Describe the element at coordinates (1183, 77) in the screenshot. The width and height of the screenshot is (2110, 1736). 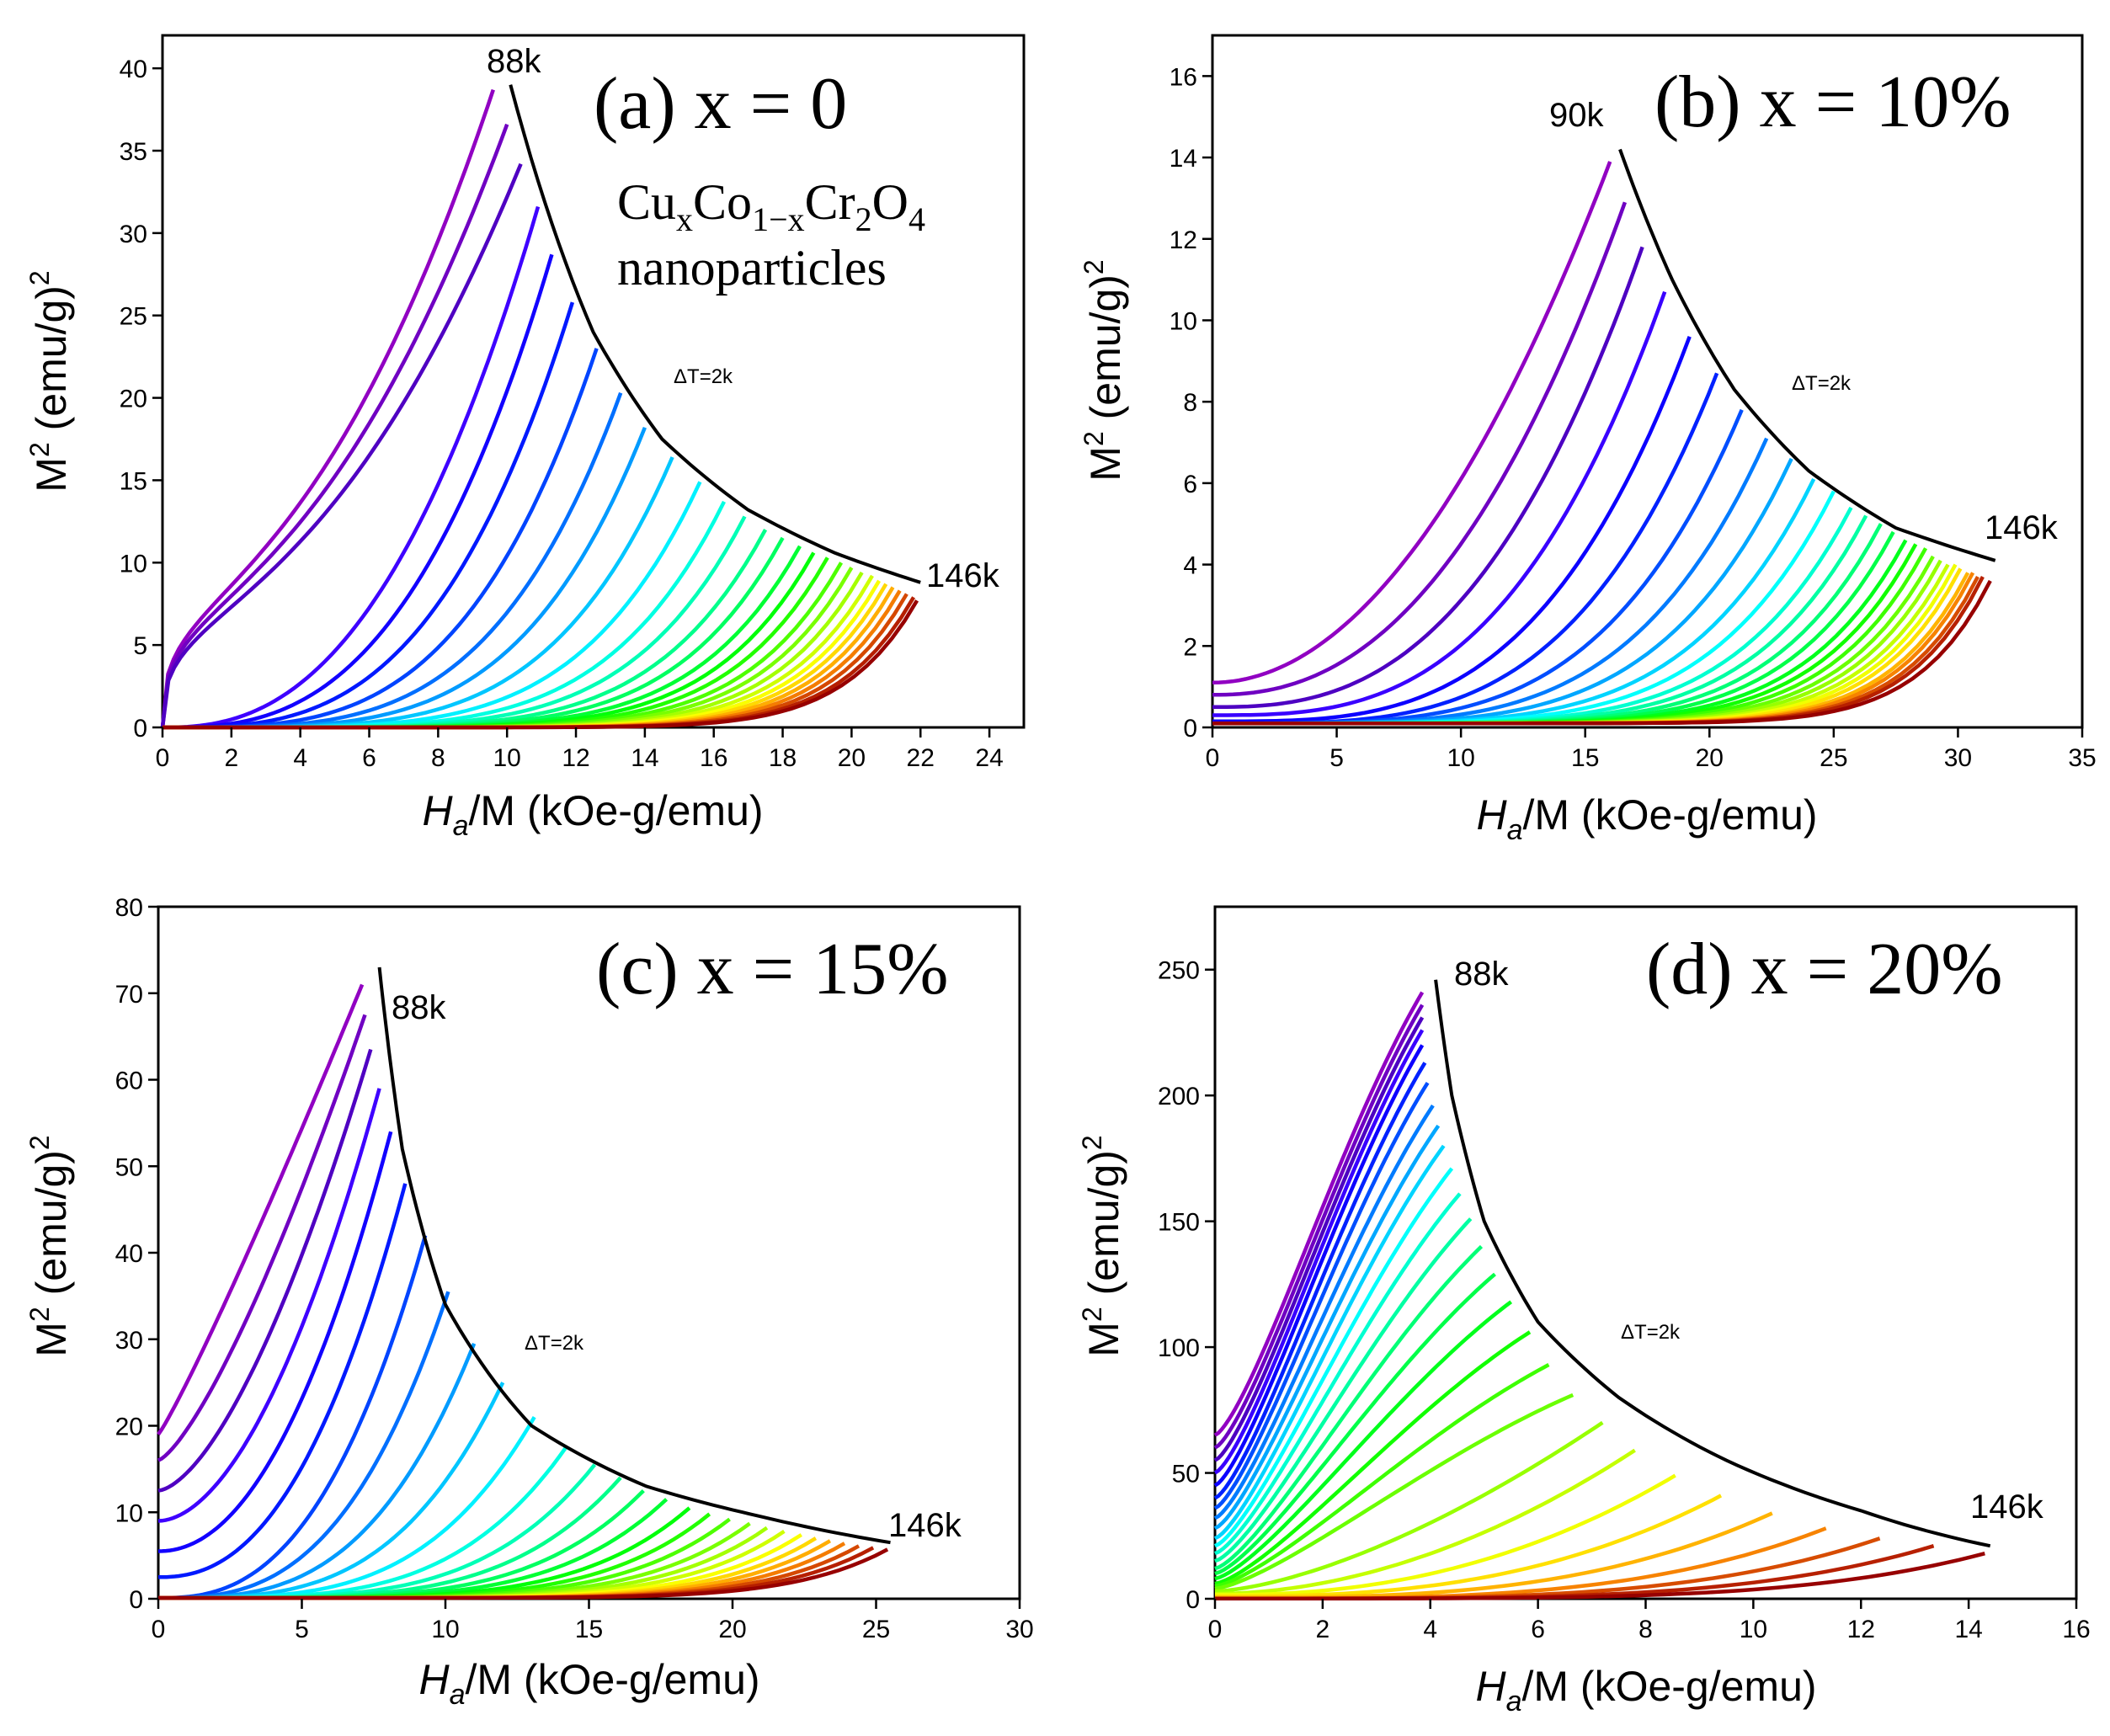
I see `y-tick-label: 16` at that location.